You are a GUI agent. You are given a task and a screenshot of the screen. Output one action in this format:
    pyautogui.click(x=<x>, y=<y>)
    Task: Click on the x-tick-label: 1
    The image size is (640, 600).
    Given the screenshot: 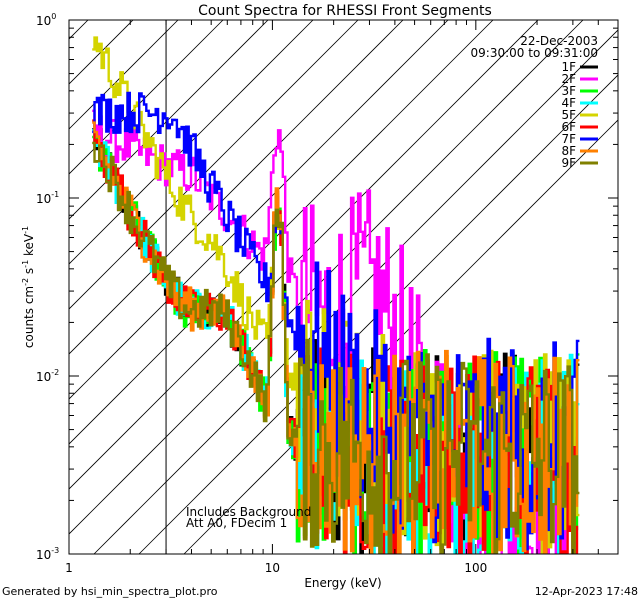 What is the action you would take?
    pyautogui.click(x=69, y=568)
    